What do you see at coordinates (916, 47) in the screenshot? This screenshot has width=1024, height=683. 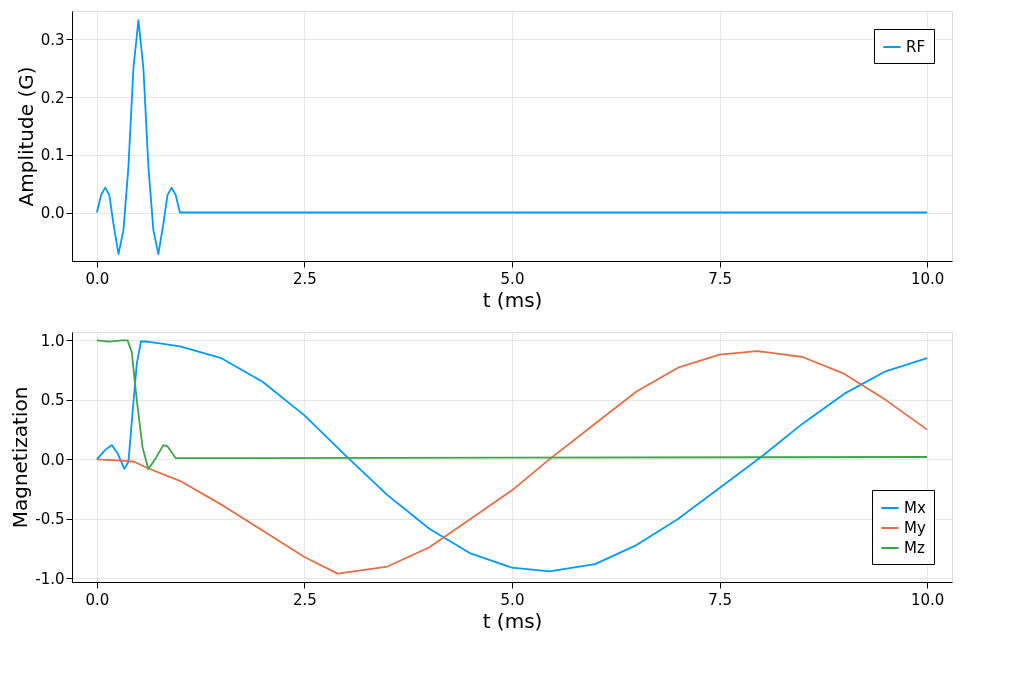 I see `legend-label: RF` at bounding box center [916, 47].